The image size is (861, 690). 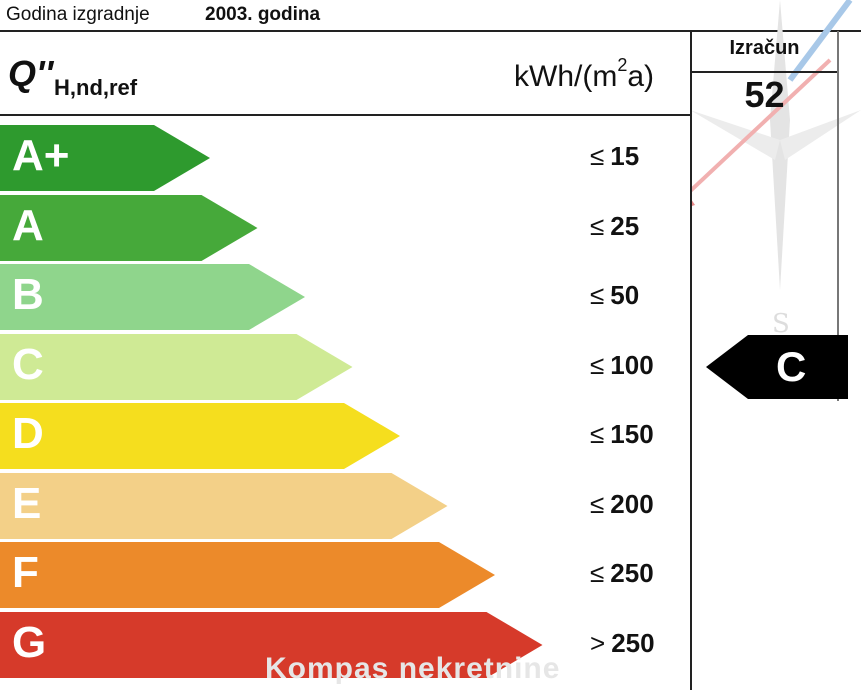 What do you see at coordinates (28, 225) in the screenshot?
I see `energy-class-letter: A` at bounding box center [28, 225].